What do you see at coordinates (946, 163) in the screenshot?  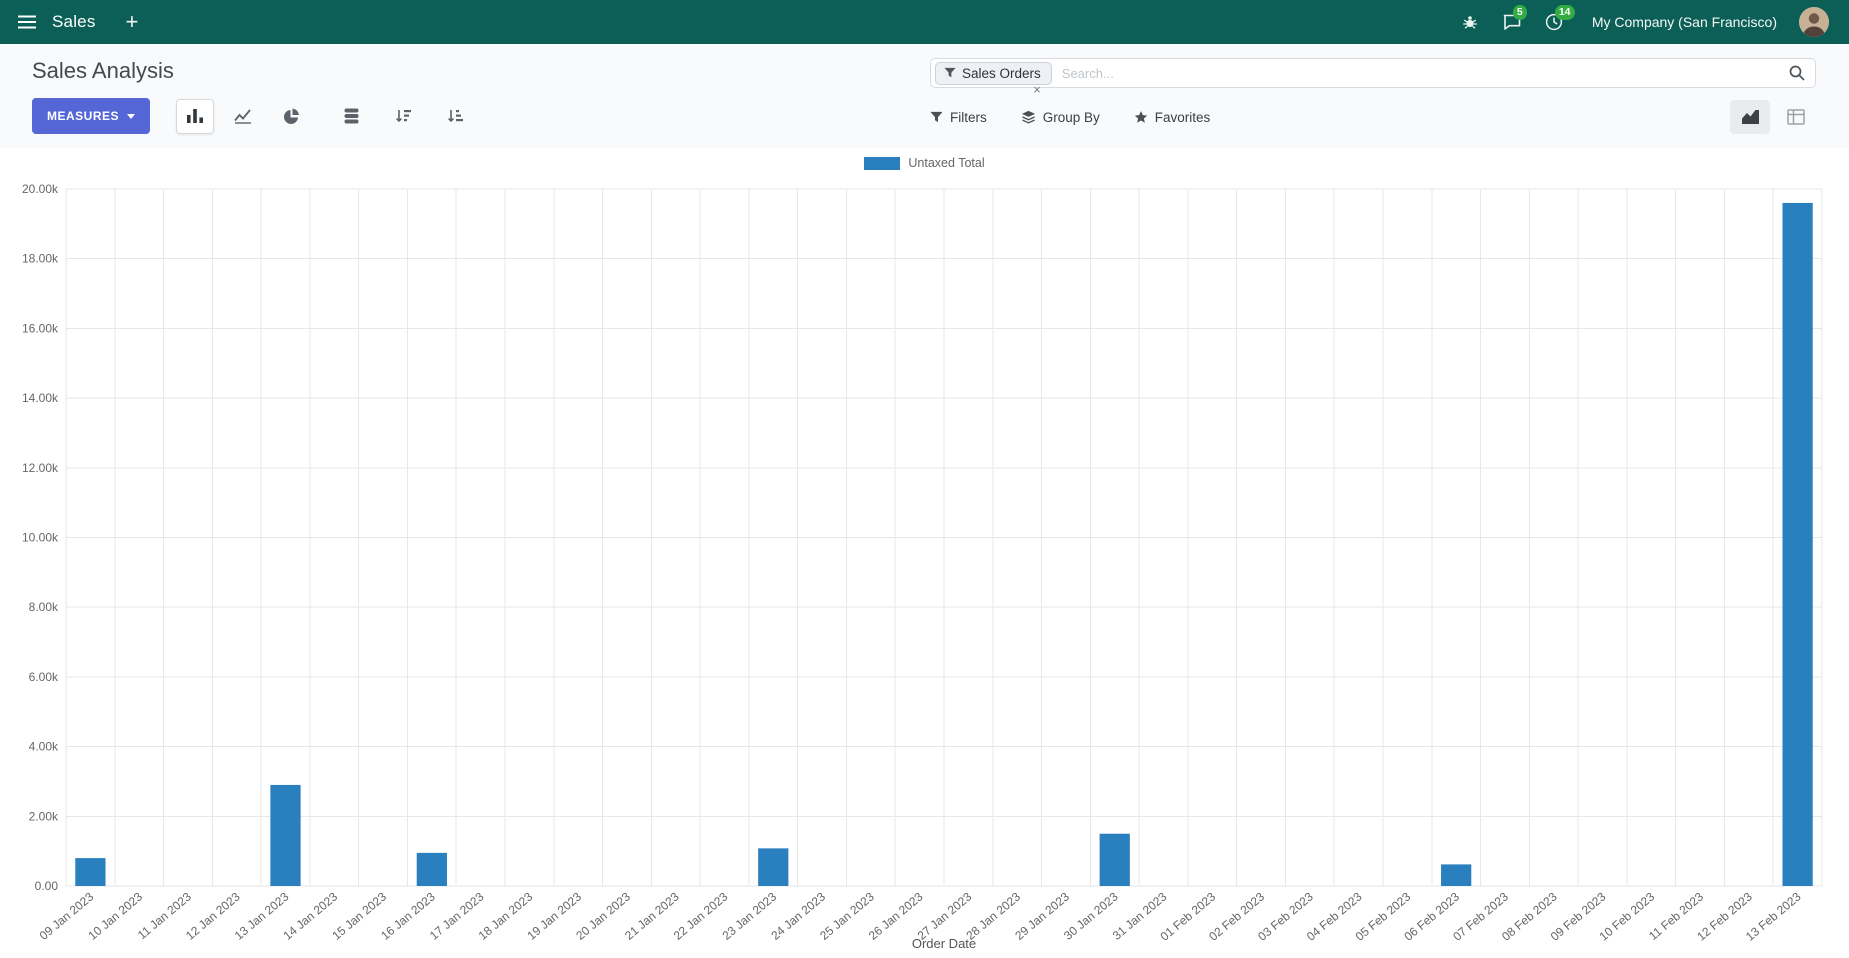 I see `legend-label: Untaxed Total` at bounding box center [946, 163].